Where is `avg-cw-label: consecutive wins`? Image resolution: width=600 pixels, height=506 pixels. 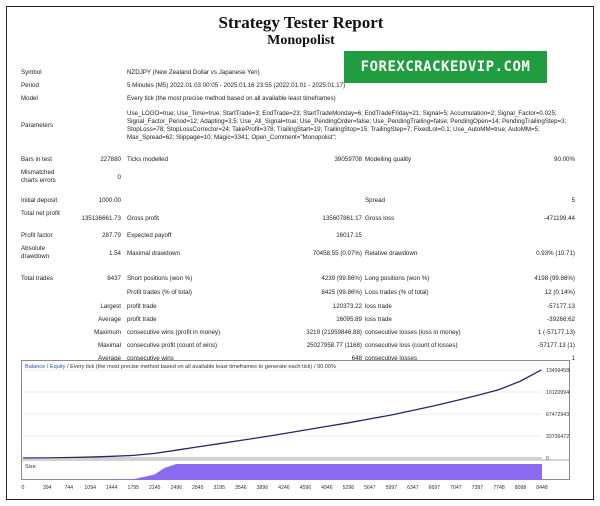
avg-cw-label: consecutive wins is located at coordinates (150, 358).